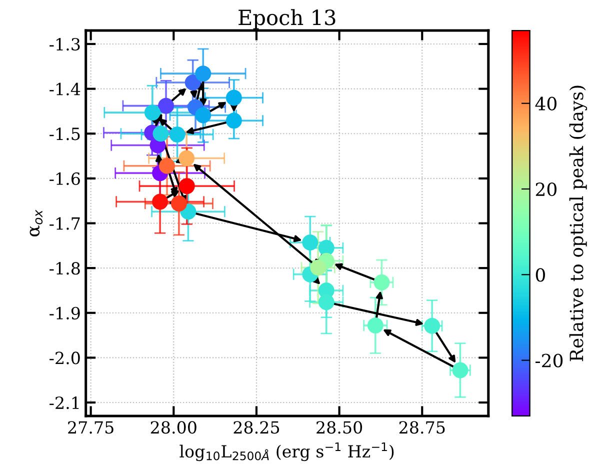 Image resolution: width=592 pixels, height=470 pixels. What do you see at coordinates (65, 89) in the screenshot?
I see `y-tick-label: -1.4` at bounding box center [65, 89].